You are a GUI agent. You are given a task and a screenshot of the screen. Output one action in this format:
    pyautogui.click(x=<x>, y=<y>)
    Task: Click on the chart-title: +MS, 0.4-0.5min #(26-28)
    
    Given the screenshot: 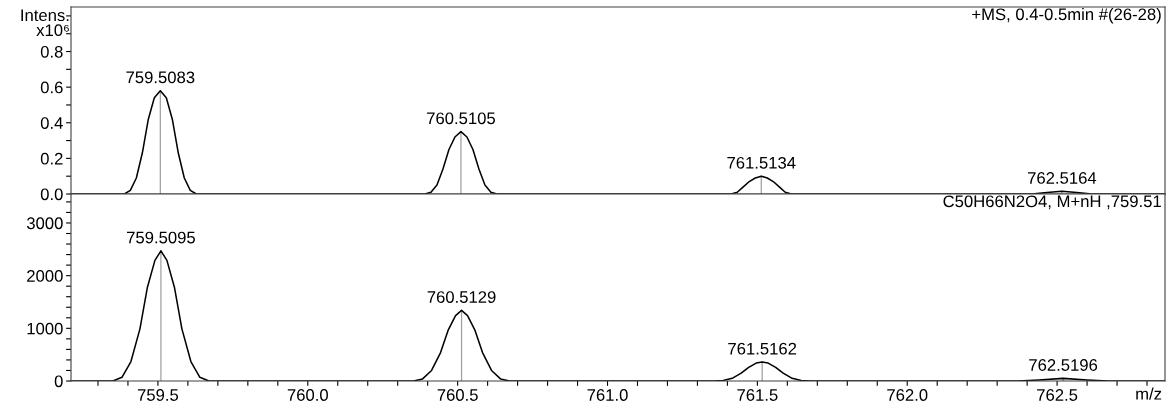 What is the action you would take?
    pyautogui.click(x=1066, y=15)
    